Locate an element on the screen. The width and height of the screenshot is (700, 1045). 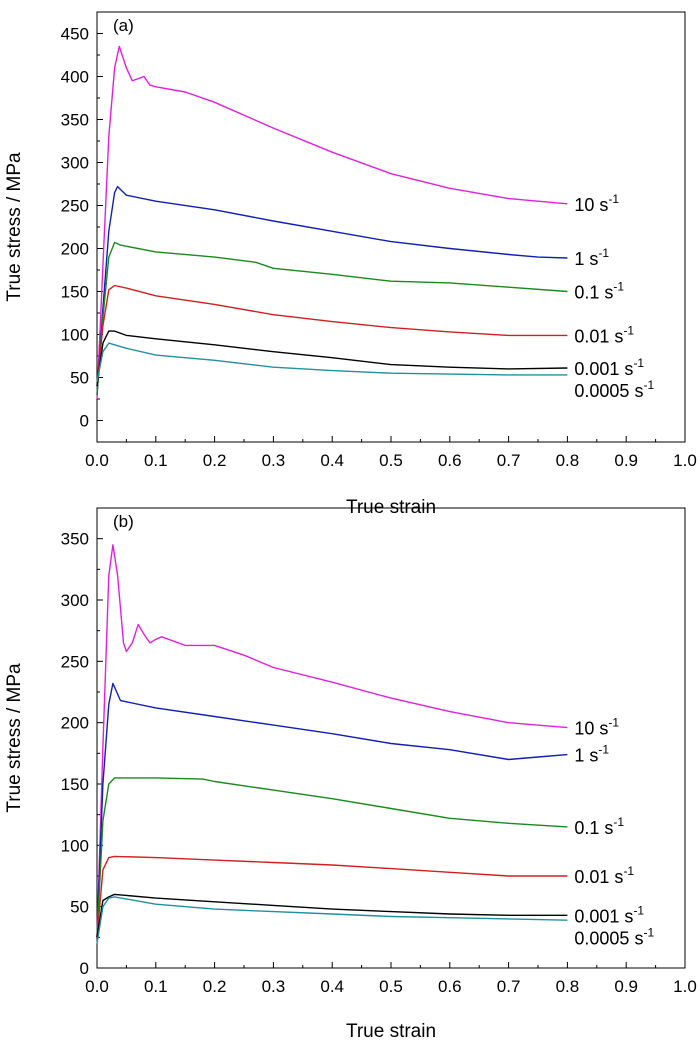
panel-label: (b) is located at coordinates (123, 521).